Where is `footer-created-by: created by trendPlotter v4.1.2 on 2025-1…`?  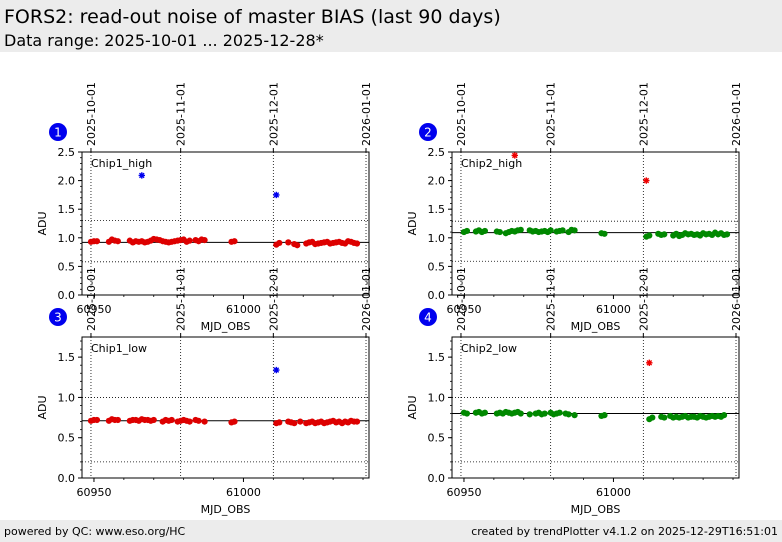
footer-created-by: created by trendPlotter v4.1.2 on 2025-1… is located at coordinates (624, 531).